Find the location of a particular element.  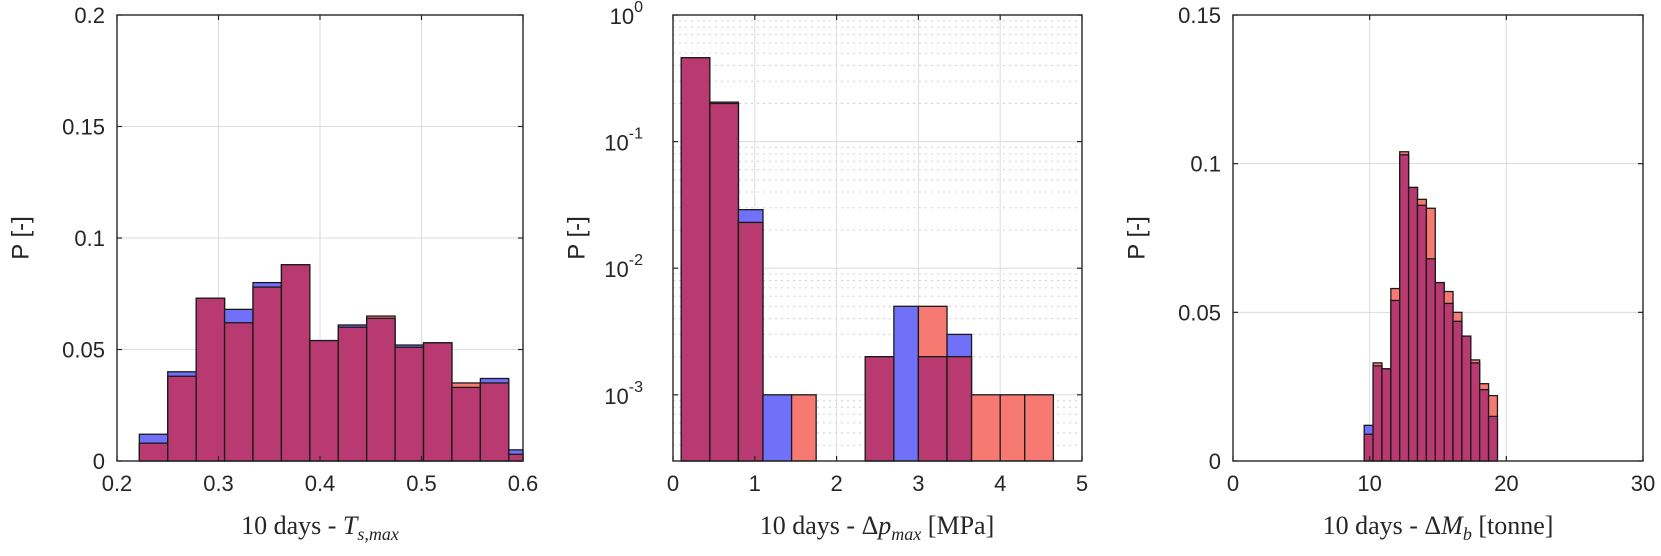

x-tick-label: 3 is located at coordinates (918, 483).